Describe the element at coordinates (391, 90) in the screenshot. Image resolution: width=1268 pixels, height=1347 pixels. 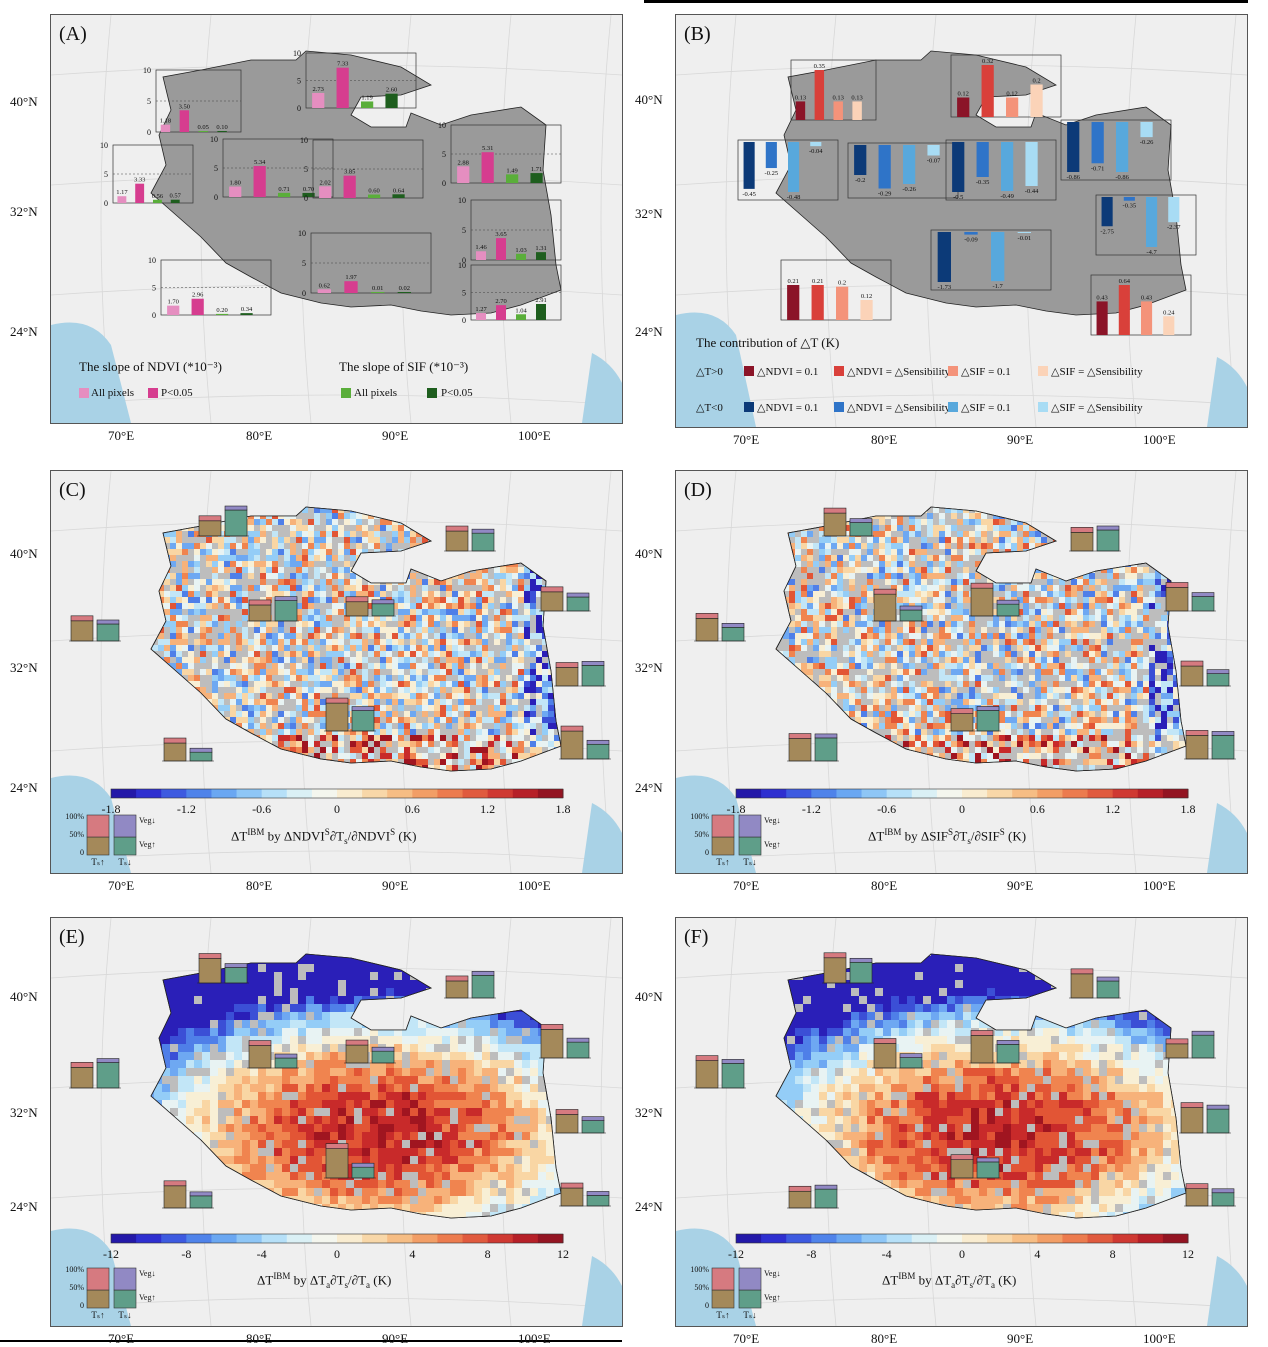
I see `slope-bar-label: 2.60` at that location.